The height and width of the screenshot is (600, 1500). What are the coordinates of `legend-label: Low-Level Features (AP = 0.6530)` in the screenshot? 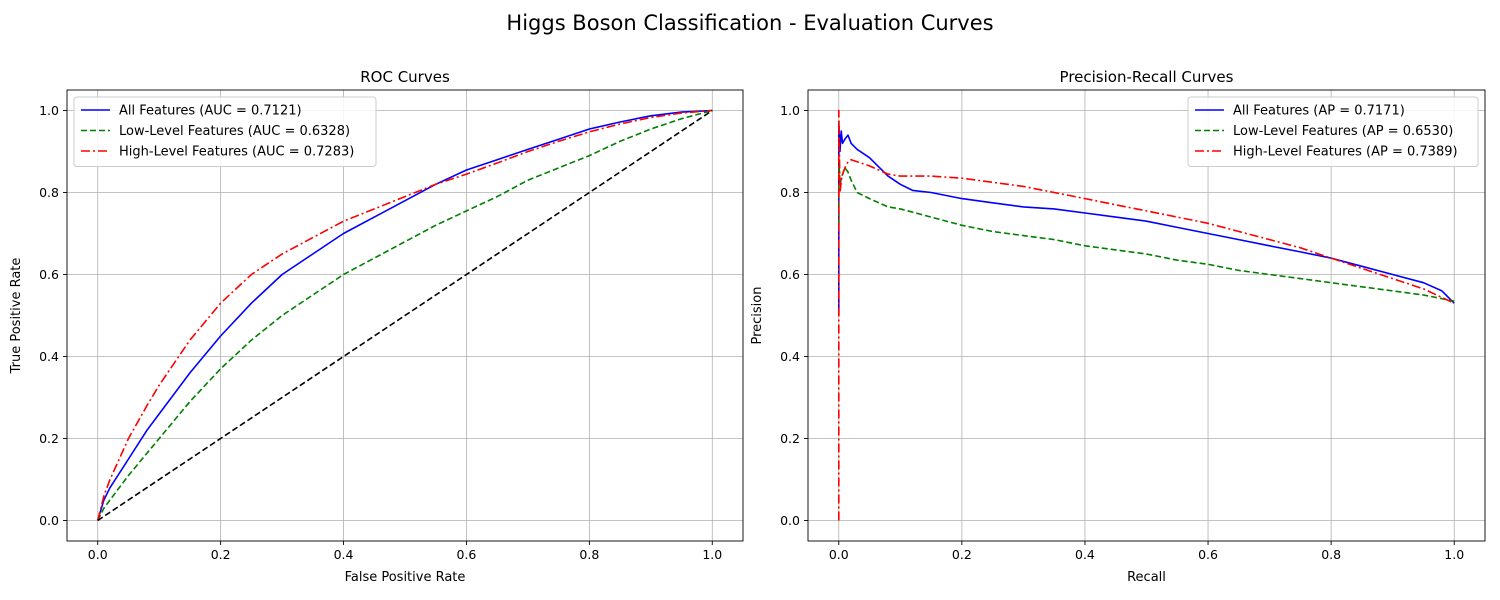 It's located at (1343, 131).